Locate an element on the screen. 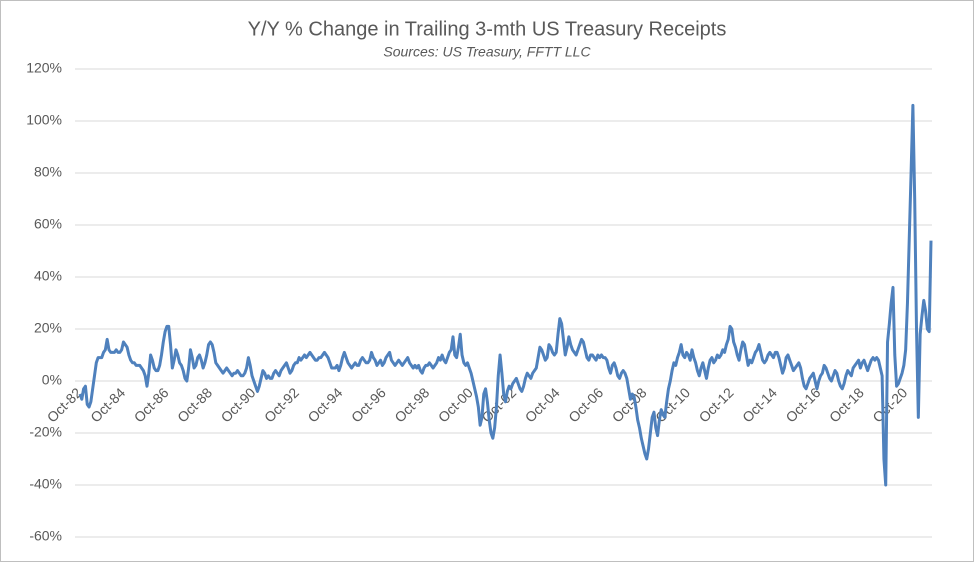  y-tick-label: 100% is located at coordinates (44, 120).